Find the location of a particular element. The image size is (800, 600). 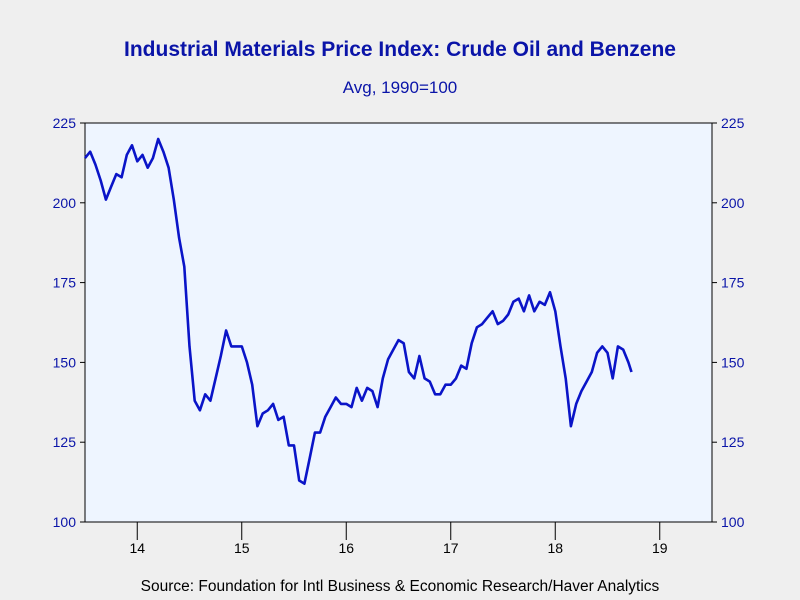

right-axis: 100 125 150 175 200 225 is located at coordinates (728, 322).